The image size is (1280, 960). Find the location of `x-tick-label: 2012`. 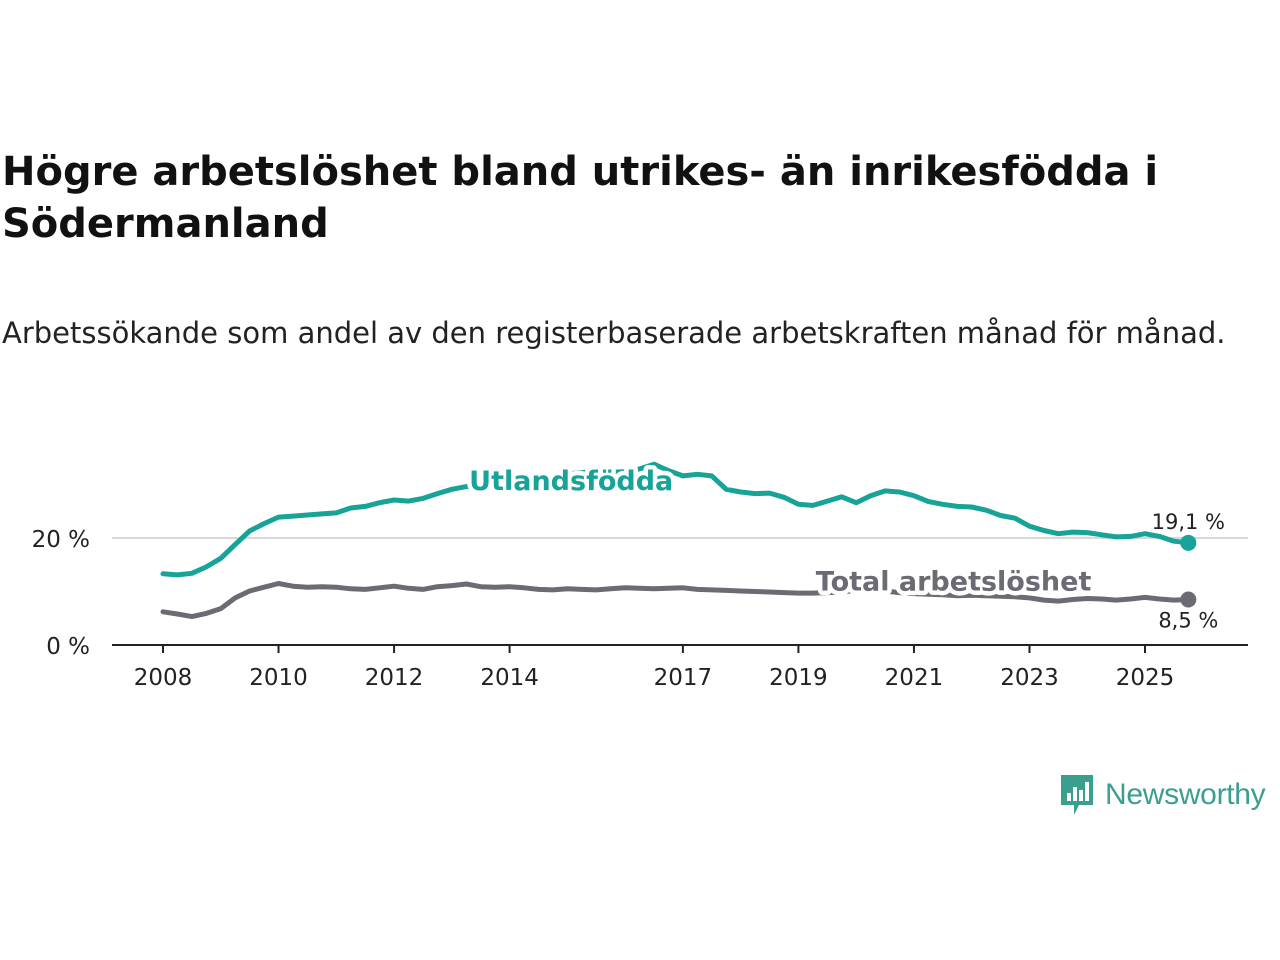

x-tick-label: 2012 is located at coordinates (394, 678).